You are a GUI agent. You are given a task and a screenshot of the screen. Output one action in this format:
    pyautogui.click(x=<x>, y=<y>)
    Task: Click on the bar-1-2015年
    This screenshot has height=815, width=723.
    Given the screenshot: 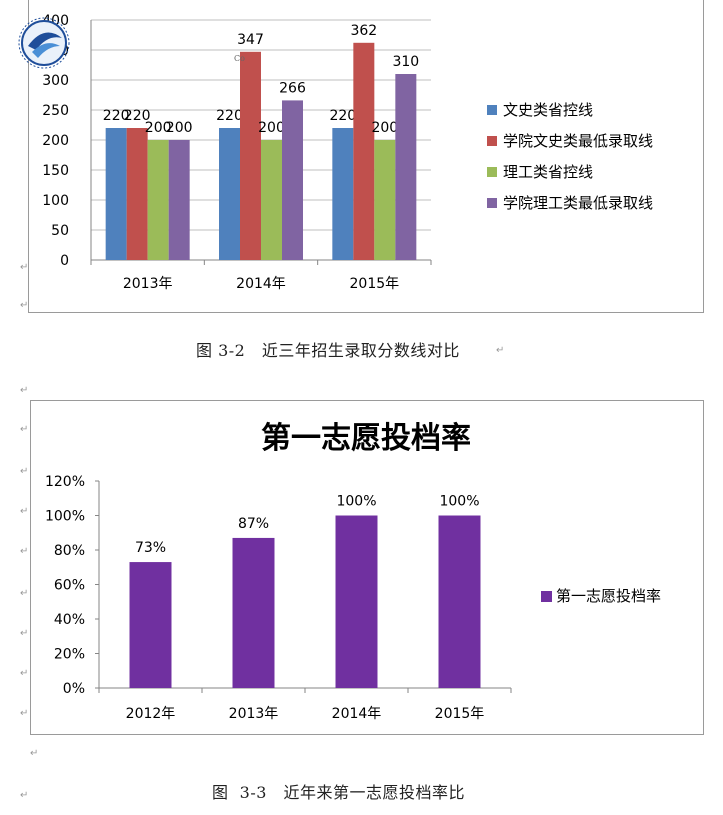 What is the action you would take?
    pyautogui.click(x=343, y=194)
    